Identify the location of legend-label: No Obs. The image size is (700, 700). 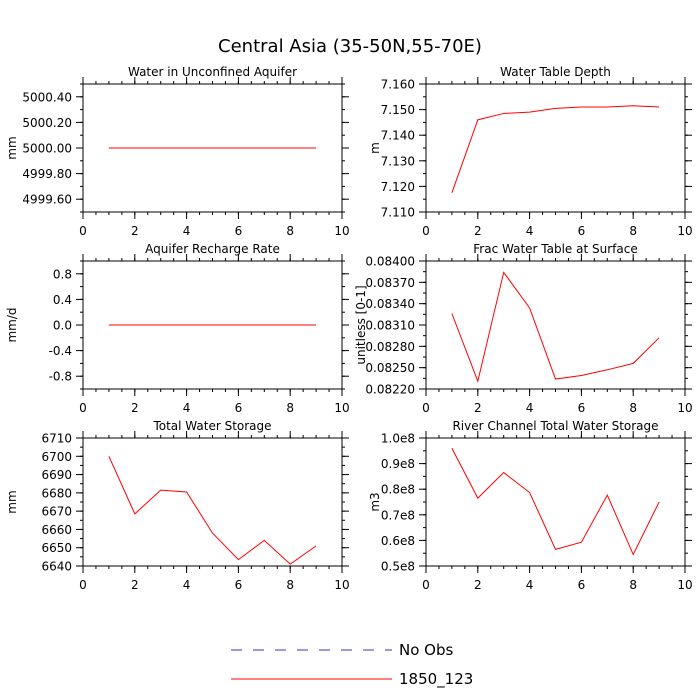
(426, 650).